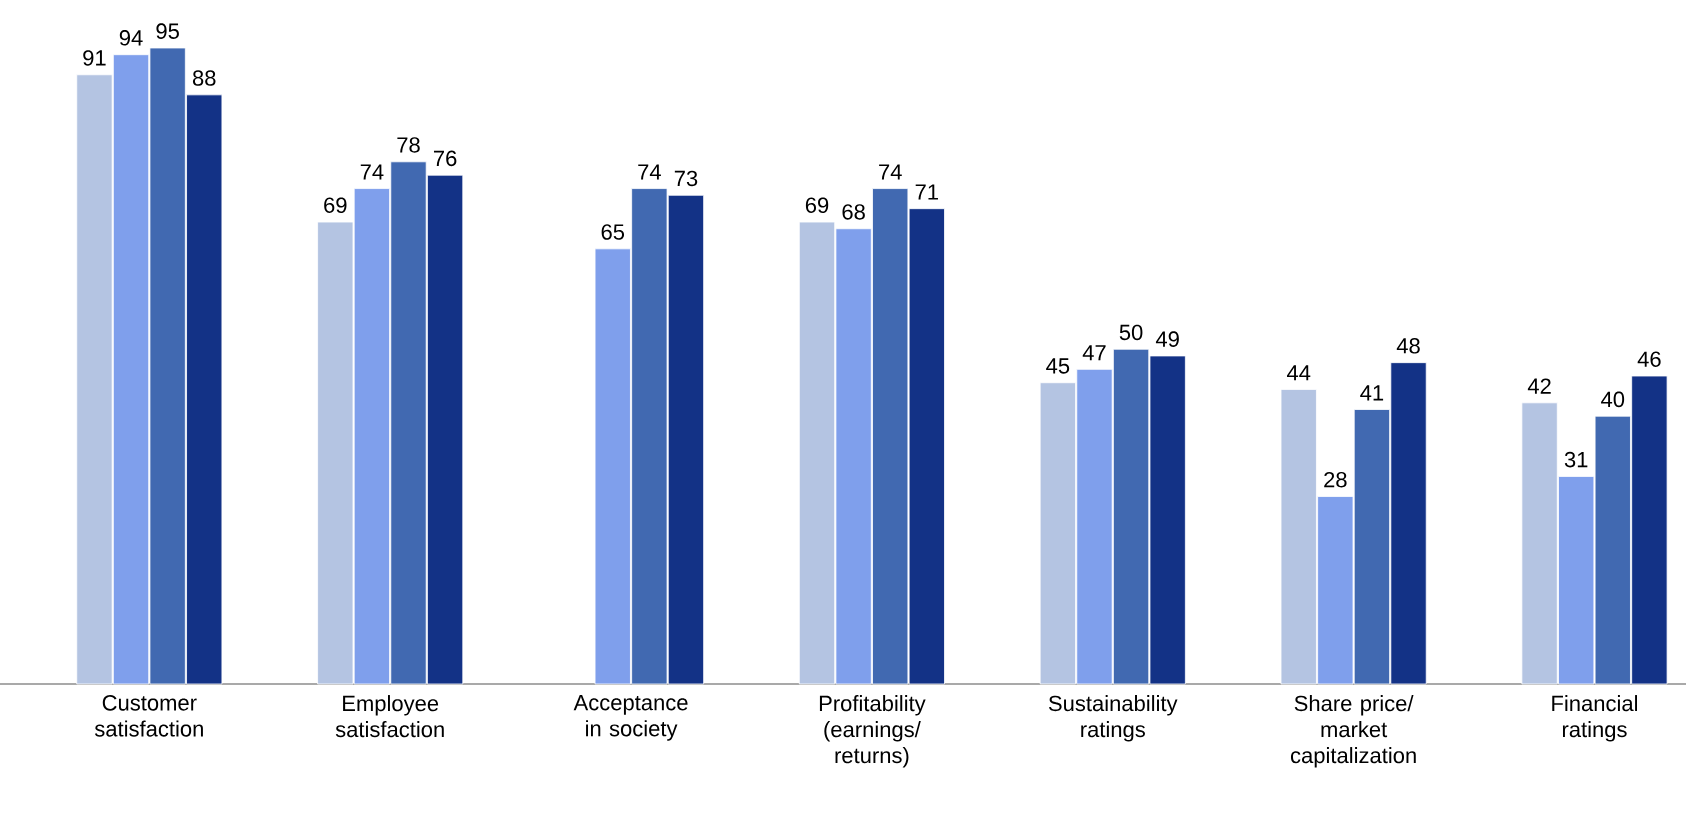  What do you see at coordinates (204, 78) in the screenshot?
I see `data-label: 88` at bounding box center [204, 78].